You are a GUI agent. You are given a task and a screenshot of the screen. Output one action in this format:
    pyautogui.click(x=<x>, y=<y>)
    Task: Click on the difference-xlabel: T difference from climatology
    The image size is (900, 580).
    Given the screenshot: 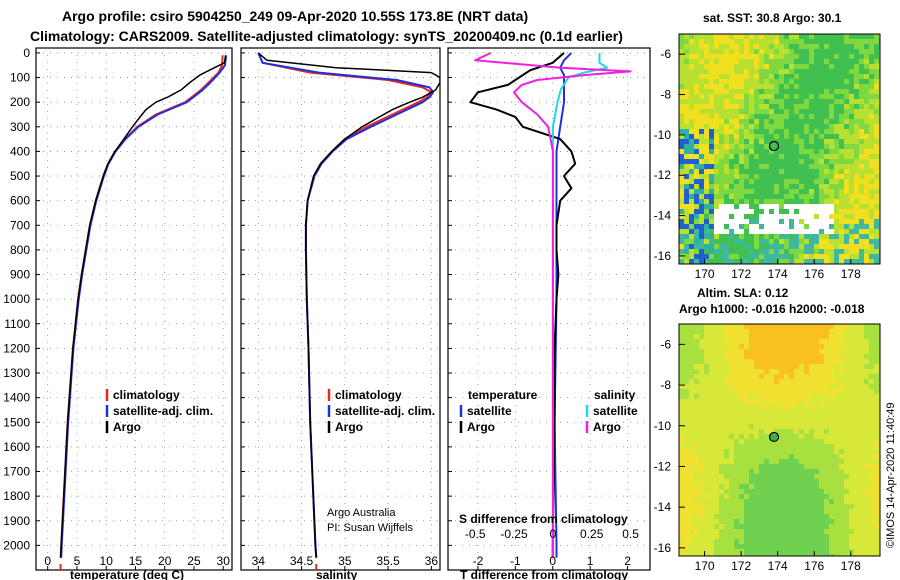 What is the action you would take?
    pyautogui.click(x=544, y=574)
    